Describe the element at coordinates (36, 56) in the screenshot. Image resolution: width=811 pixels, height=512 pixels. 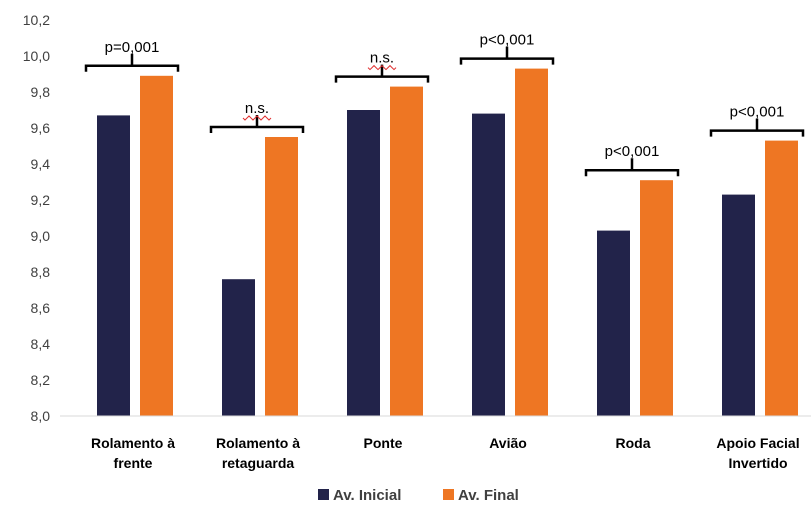
I see `y-tick-label: 10,0` at that location.